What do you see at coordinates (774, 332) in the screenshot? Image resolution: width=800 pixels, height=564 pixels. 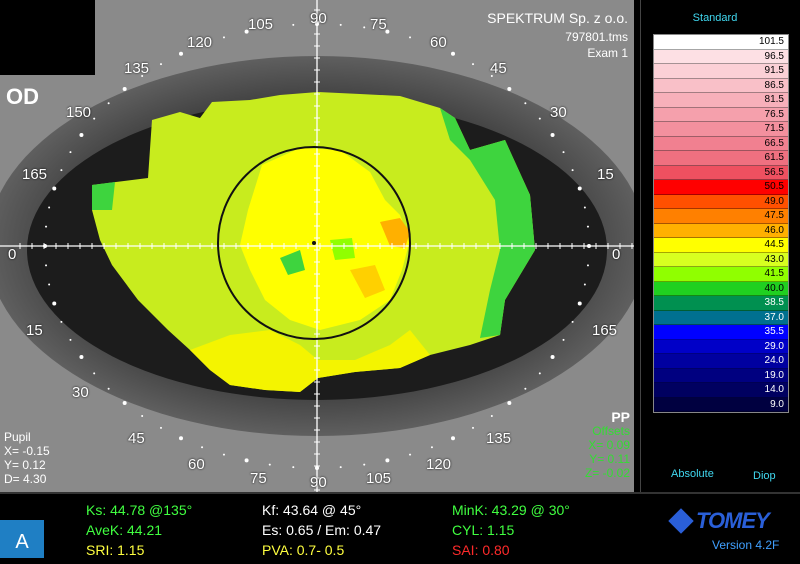 I see `scale-step-value: 35.5` at bounding box center [774, 332].